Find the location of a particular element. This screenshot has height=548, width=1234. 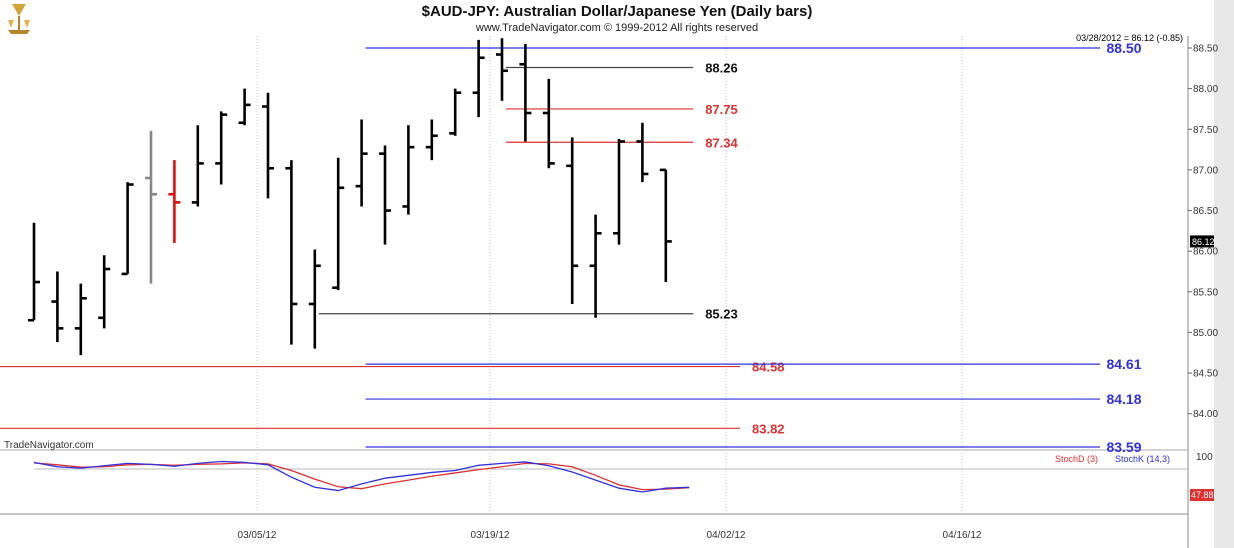

y-tick-label: 87.50 is located at coordinates (1205, 130).